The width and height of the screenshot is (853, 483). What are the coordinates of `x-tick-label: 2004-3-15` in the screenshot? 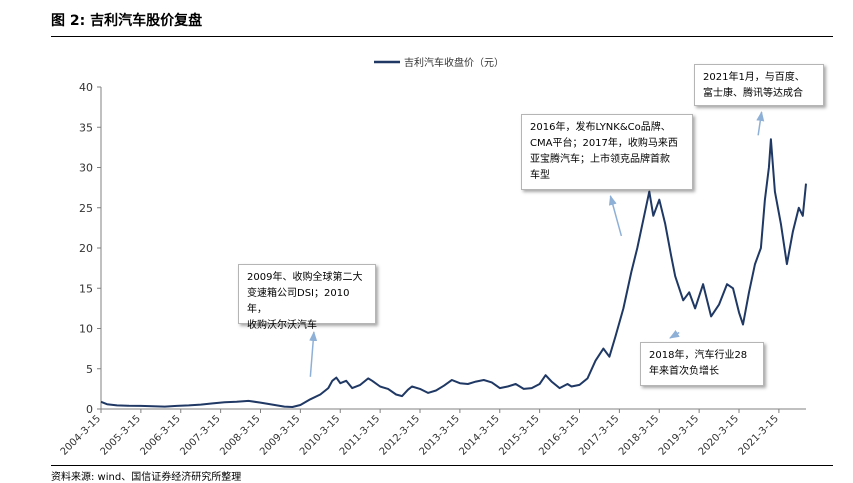 It's located at (81, 435).